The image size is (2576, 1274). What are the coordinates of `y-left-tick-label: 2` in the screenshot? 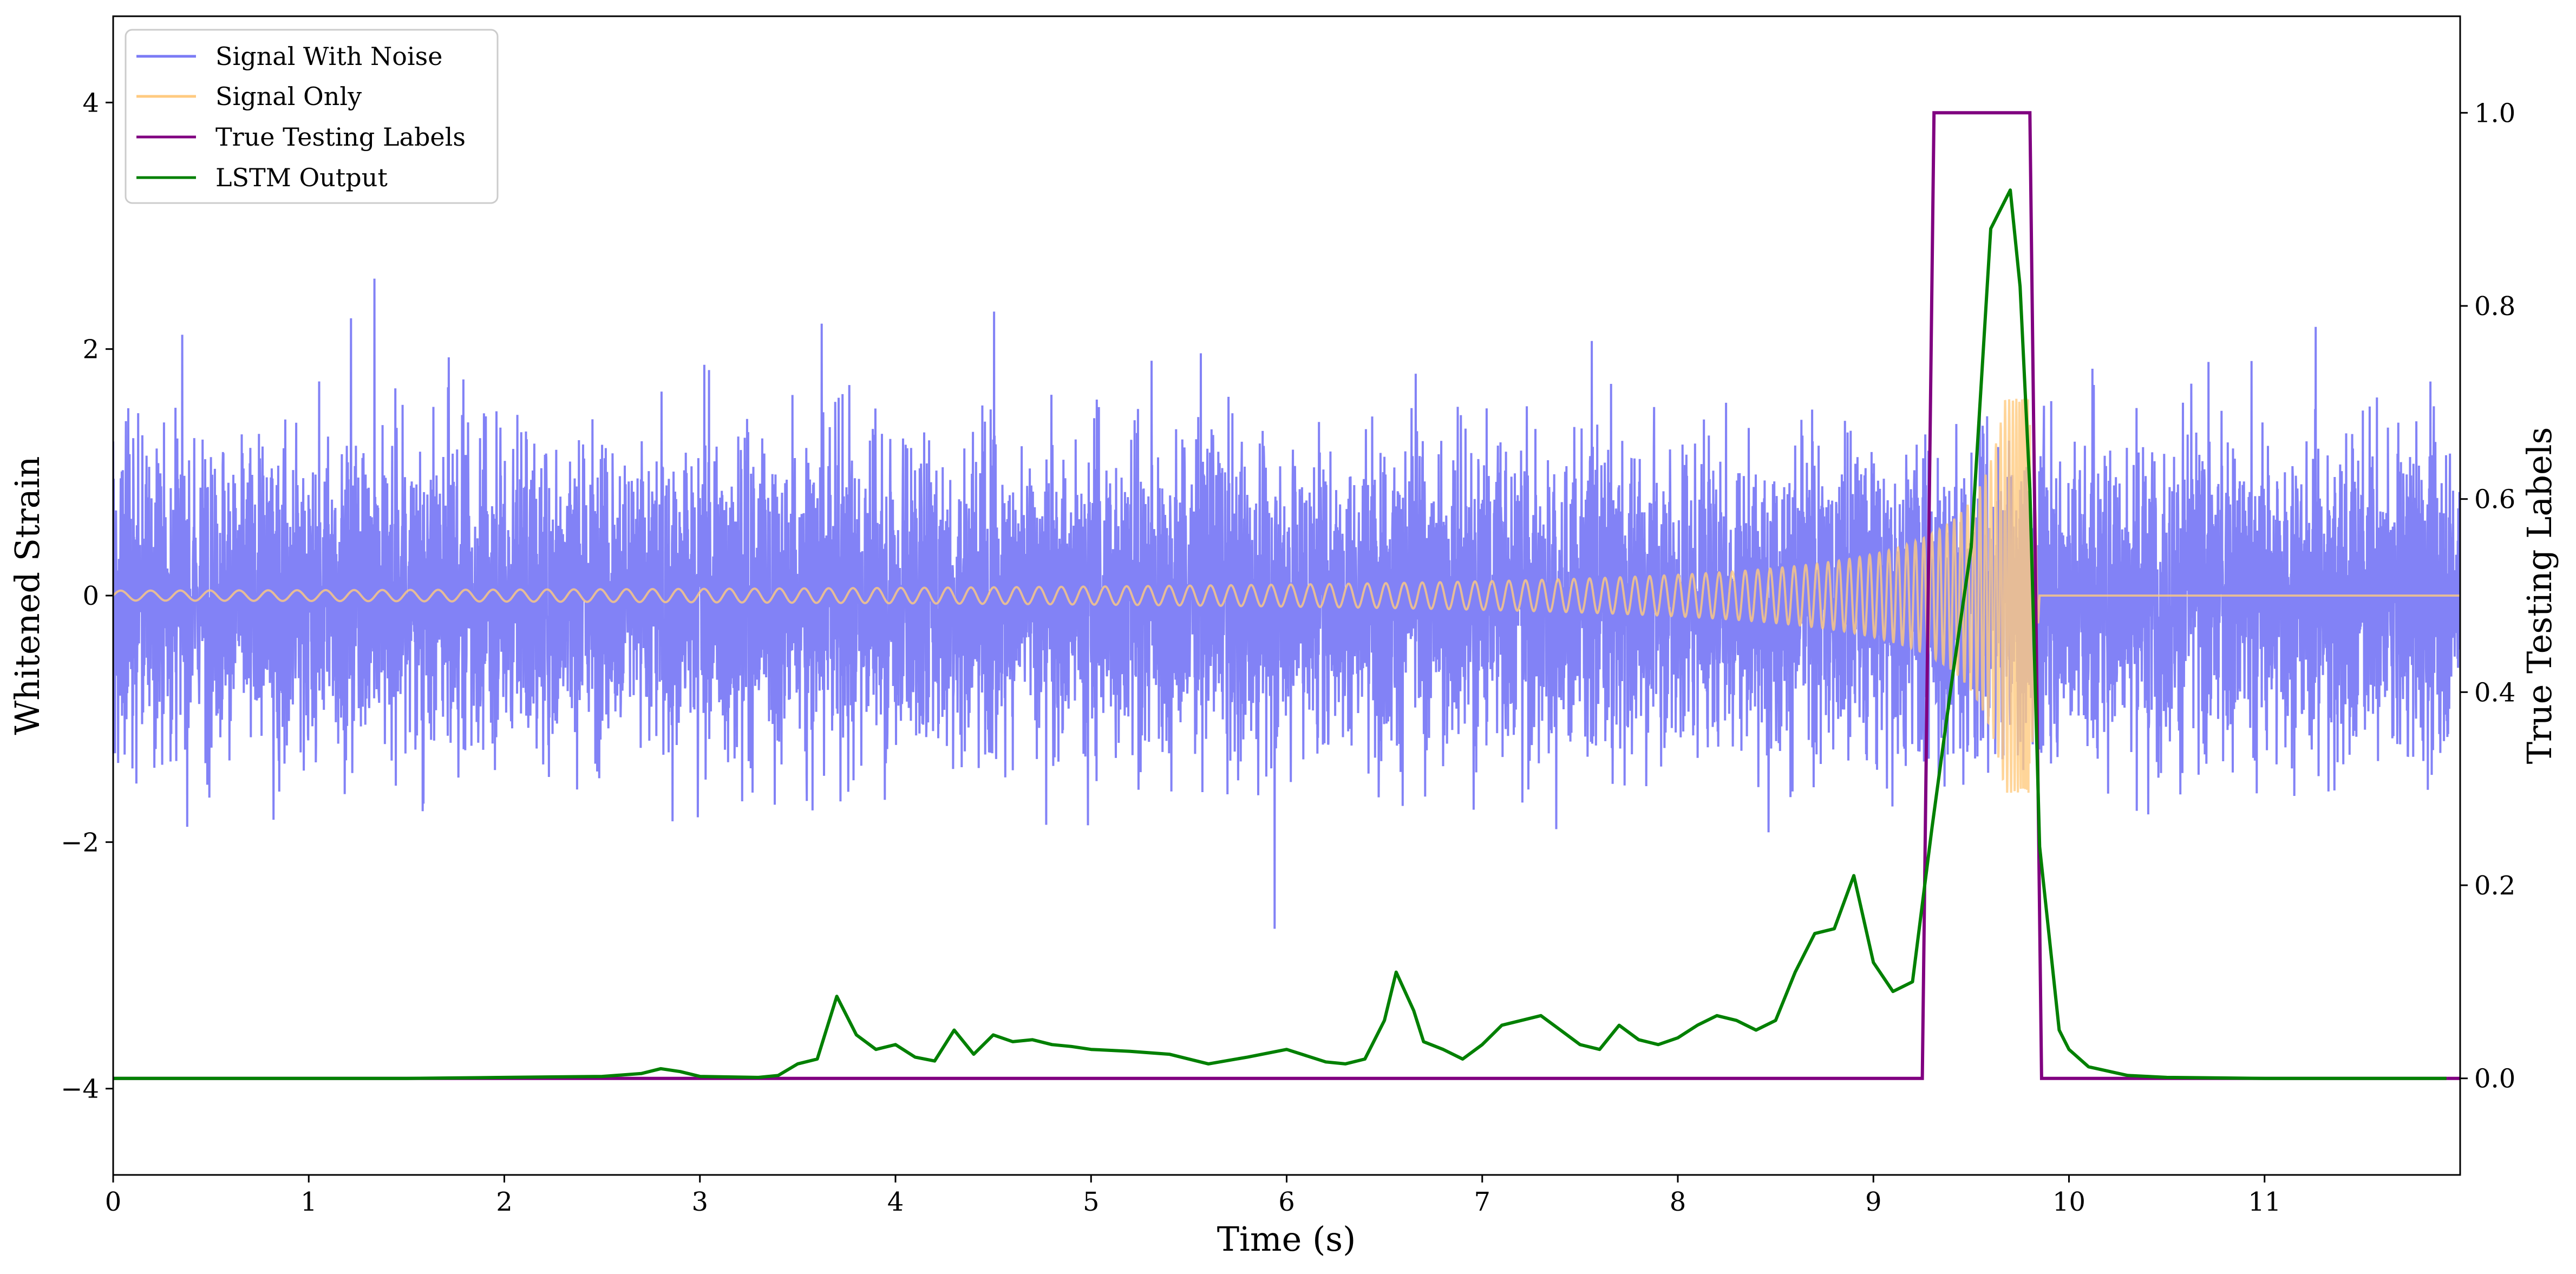 It's located at (90, 350).